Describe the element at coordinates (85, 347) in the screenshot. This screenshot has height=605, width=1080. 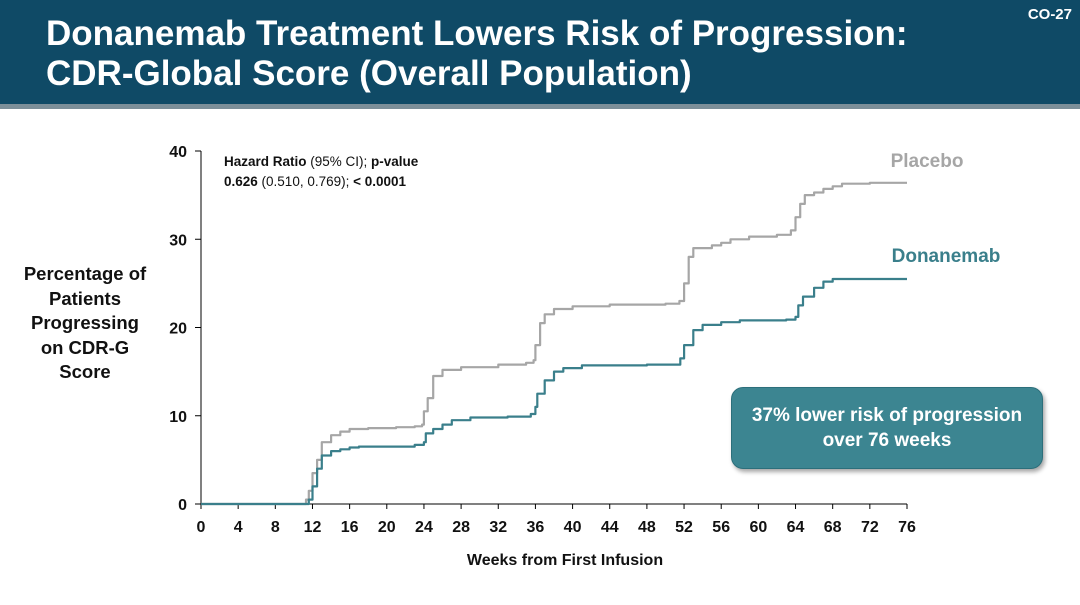
I see `y-axis-label-line: on CDR-G` at that location.